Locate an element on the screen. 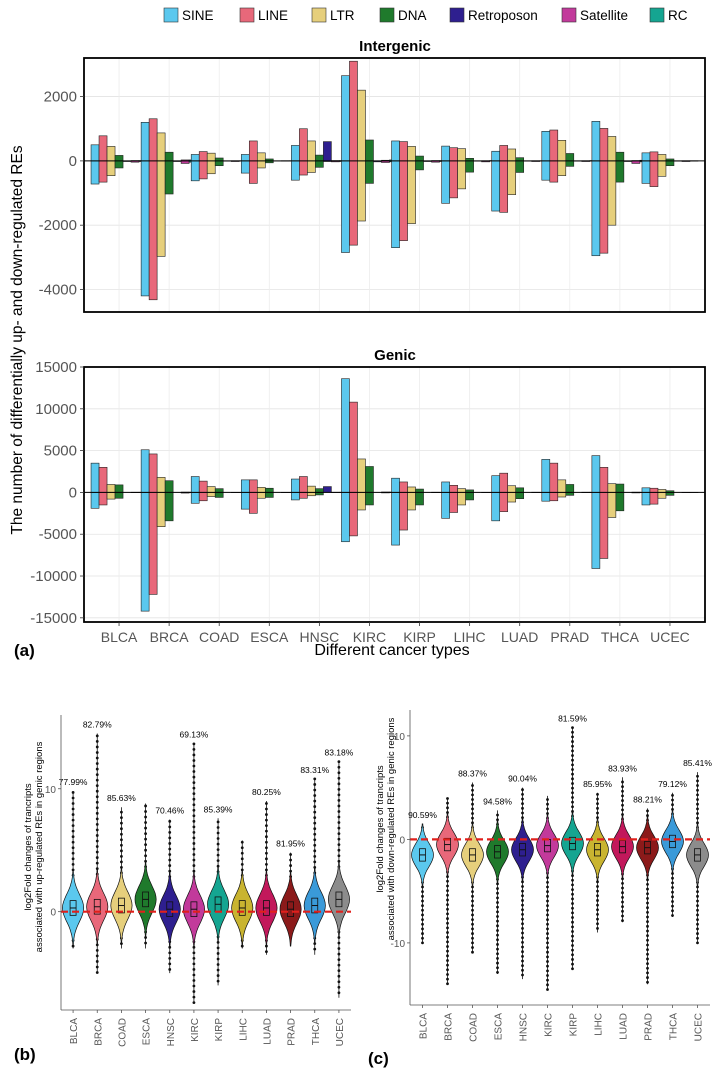 The width and height of the screenshot is (718, 1078). bar-dna-kirc-up is located at coordinates (369, 479).